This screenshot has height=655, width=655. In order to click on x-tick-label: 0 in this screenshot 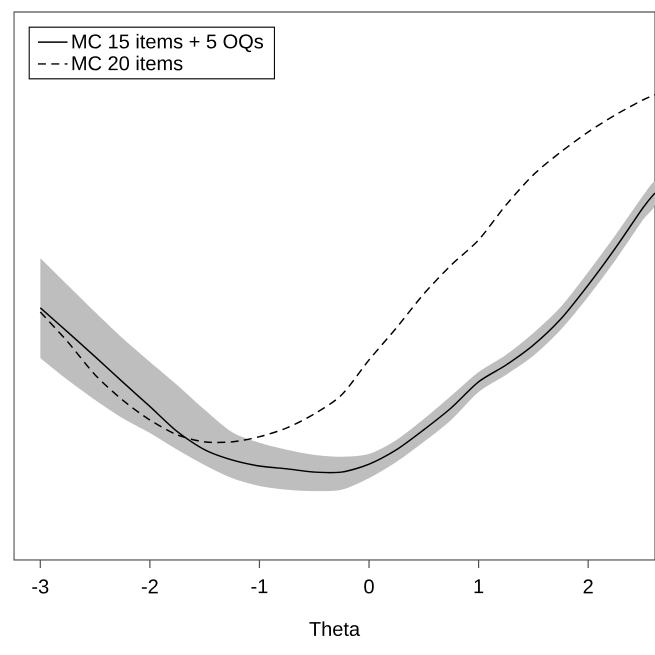, I will do `click(369, 586)`.